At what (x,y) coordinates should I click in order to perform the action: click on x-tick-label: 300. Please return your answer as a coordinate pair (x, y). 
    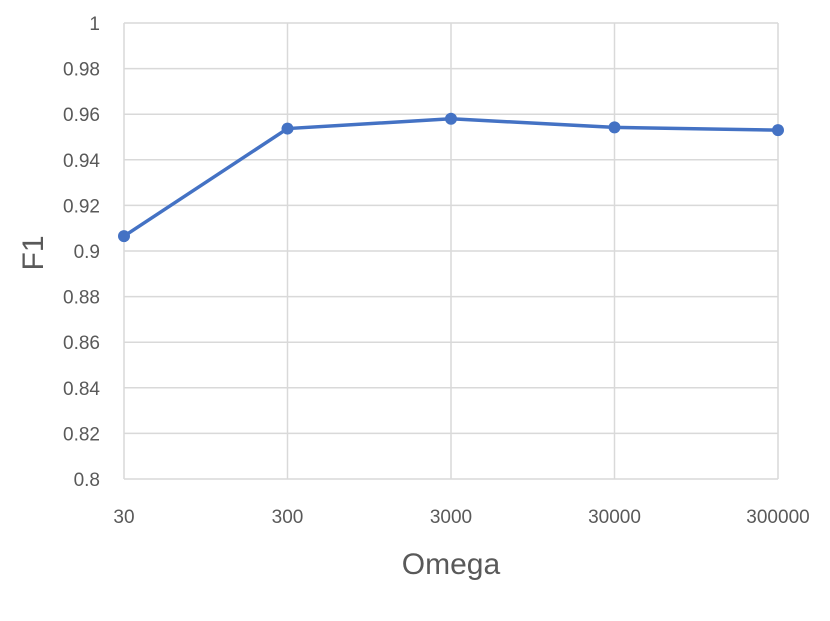
    Looking at the image, I should click on (288, 517).